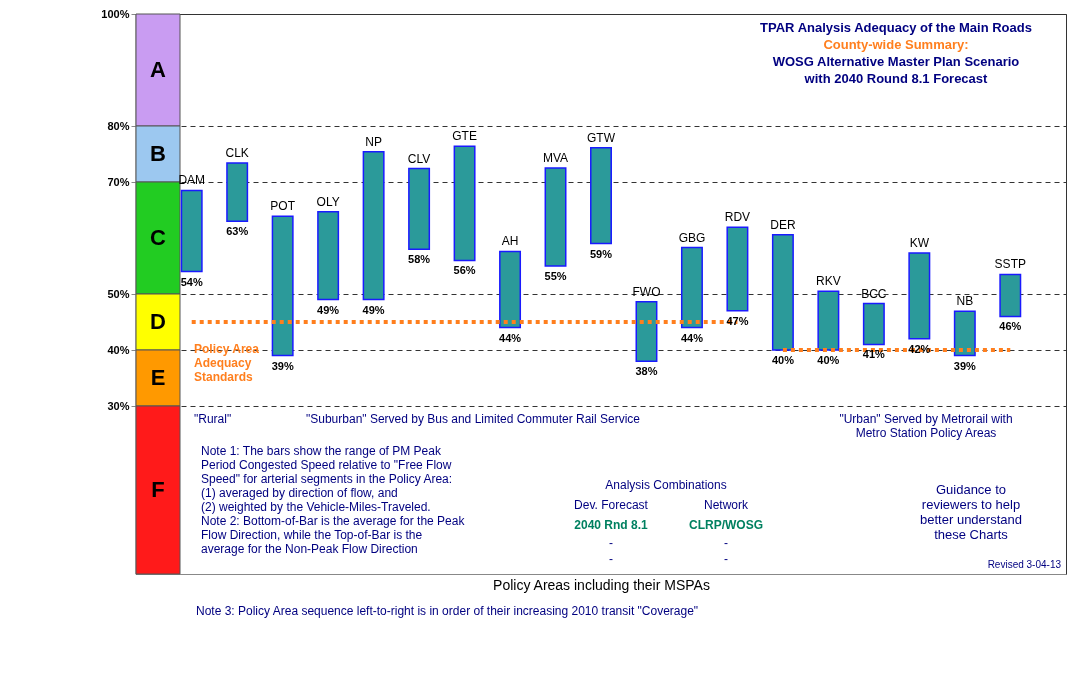  Describe the element at coordinates (158, 69) in the screenshot. I see `band-label: A` at that location.